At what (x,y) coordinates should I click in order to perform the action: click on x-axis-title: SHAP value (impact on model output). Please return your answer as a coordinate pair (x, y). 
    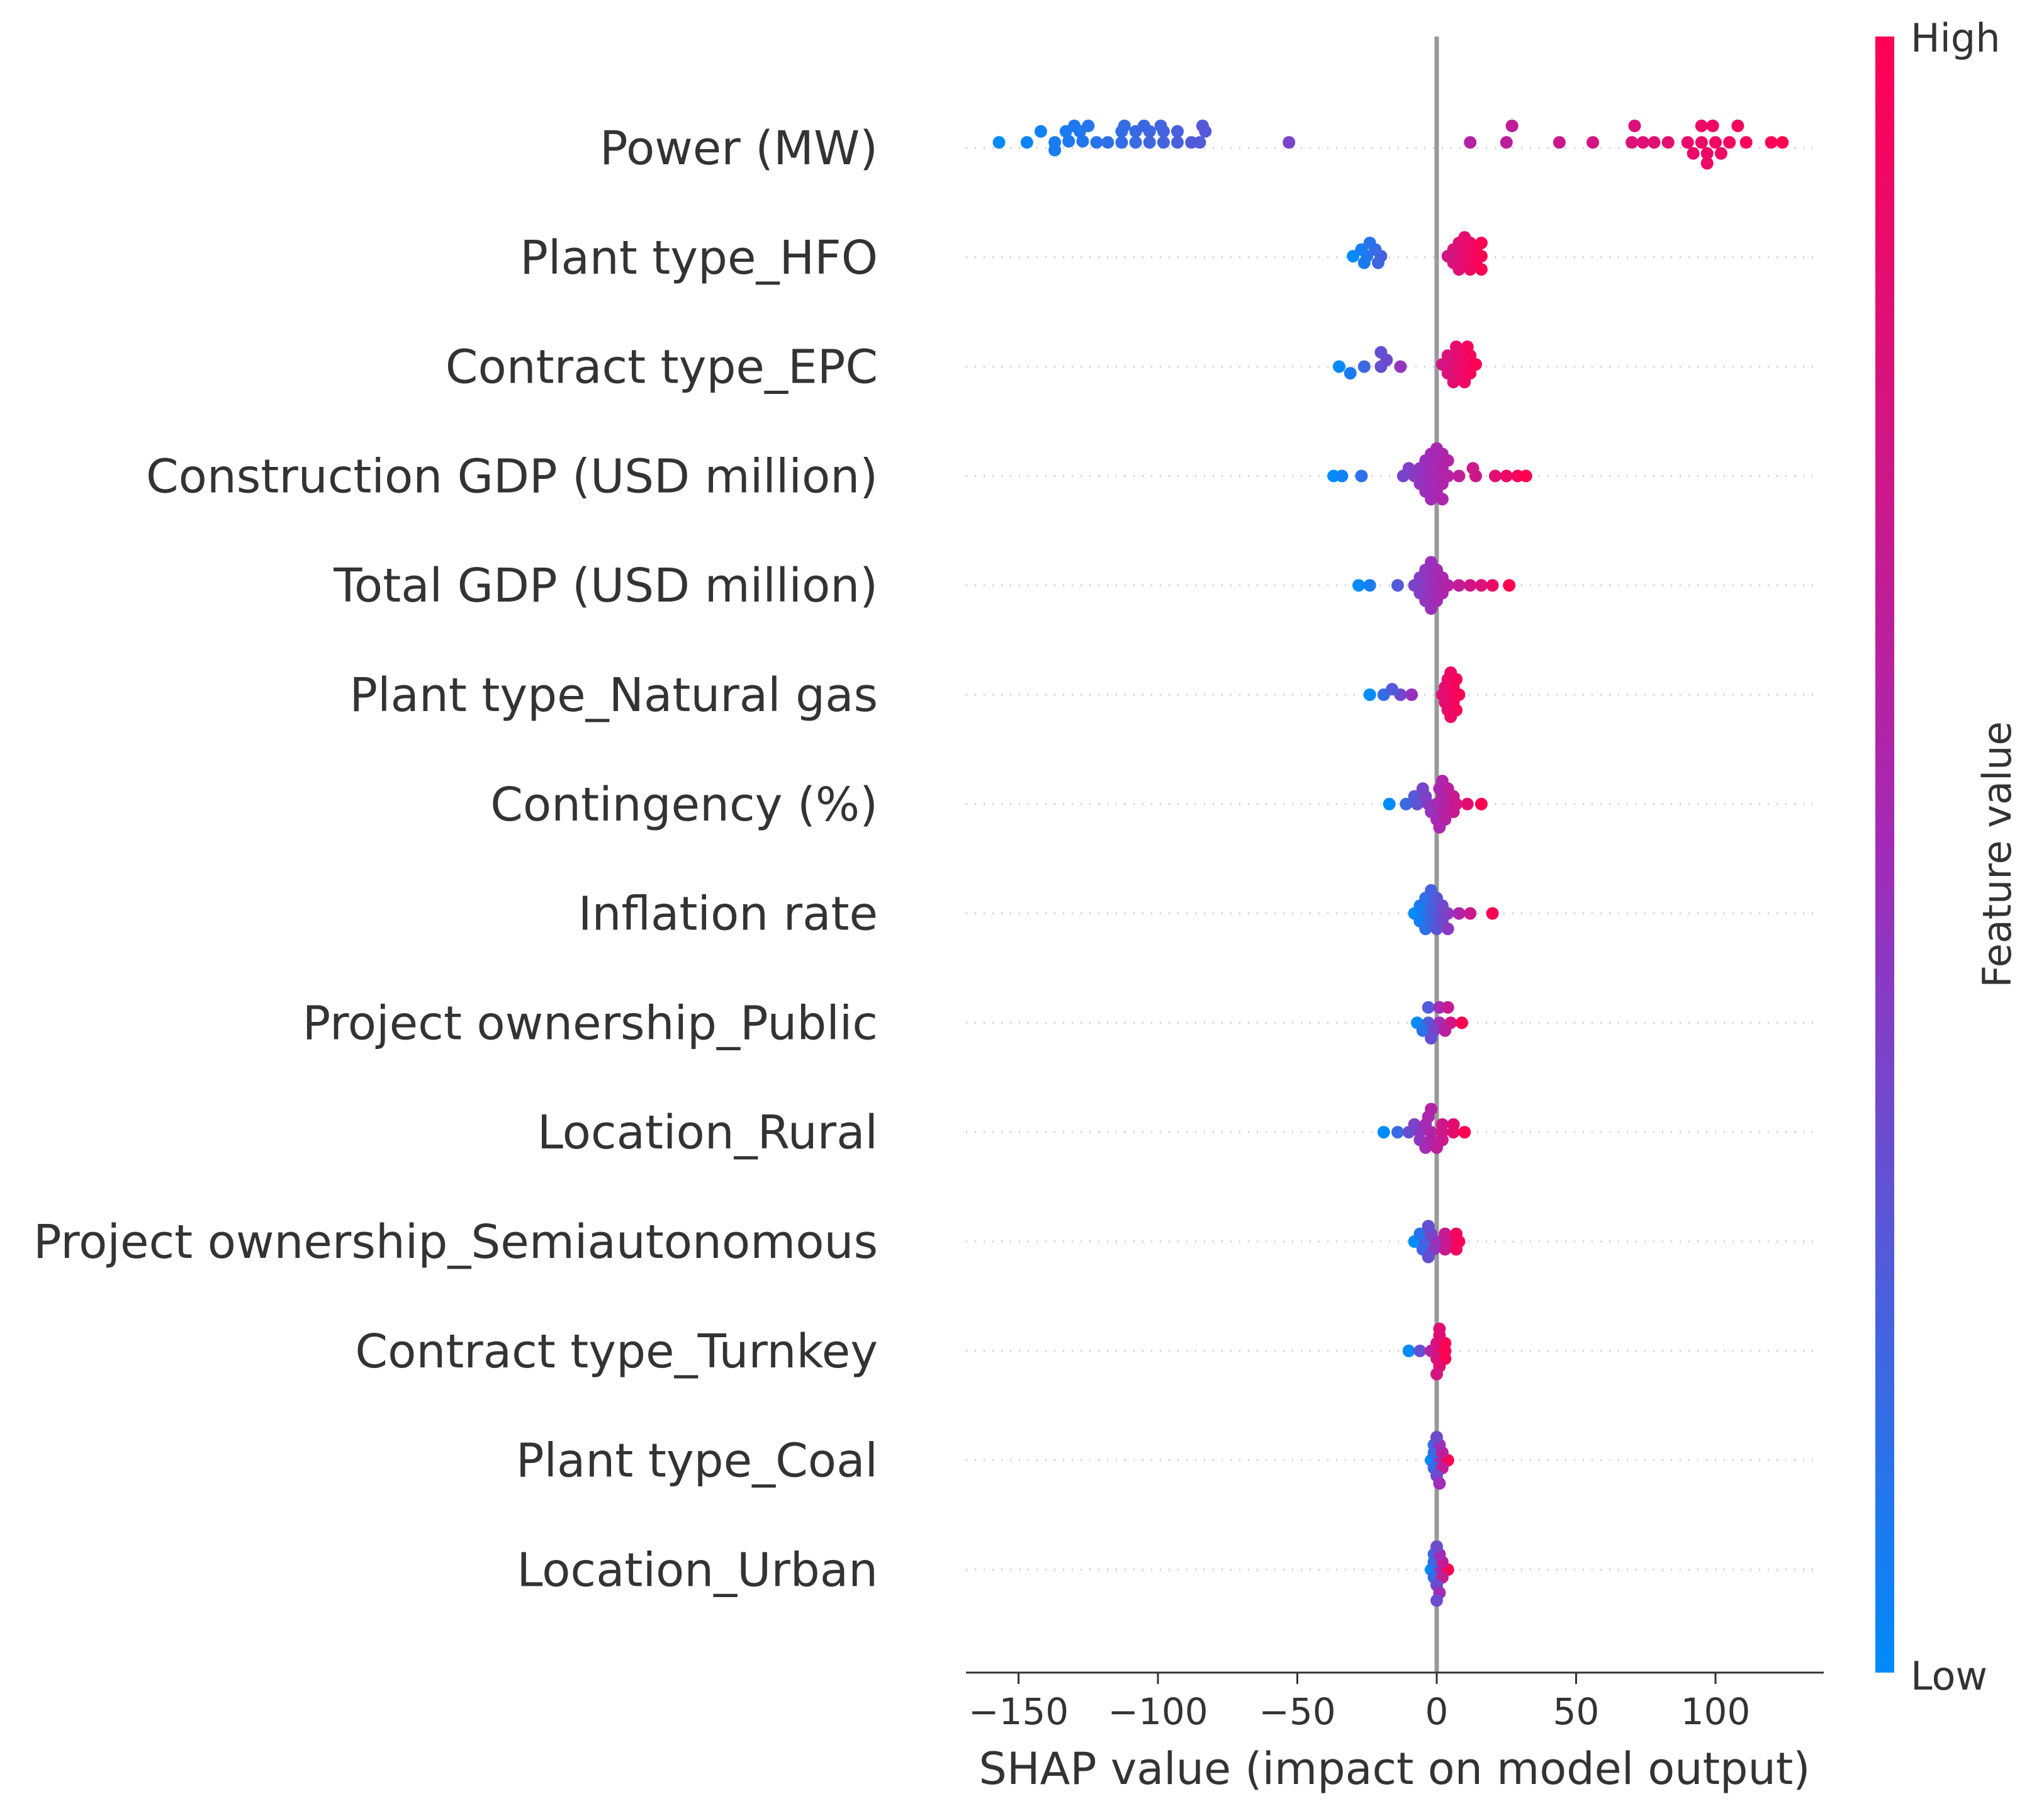
    Looking at the image, I should click on (1394, 1769).